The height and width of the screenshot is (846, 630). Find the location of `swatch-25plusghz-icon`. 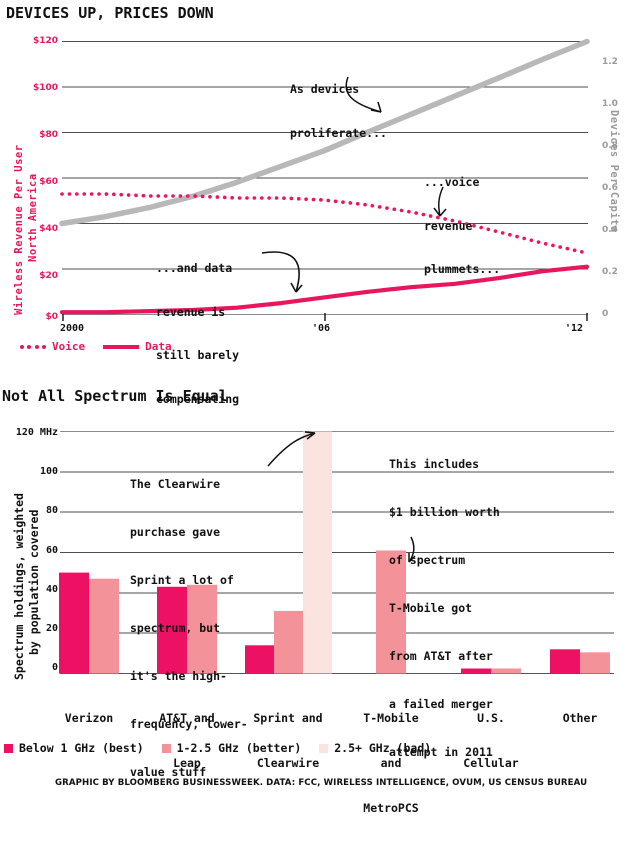

swatch-25plusghz-icon is located at coordinates (324, 748).